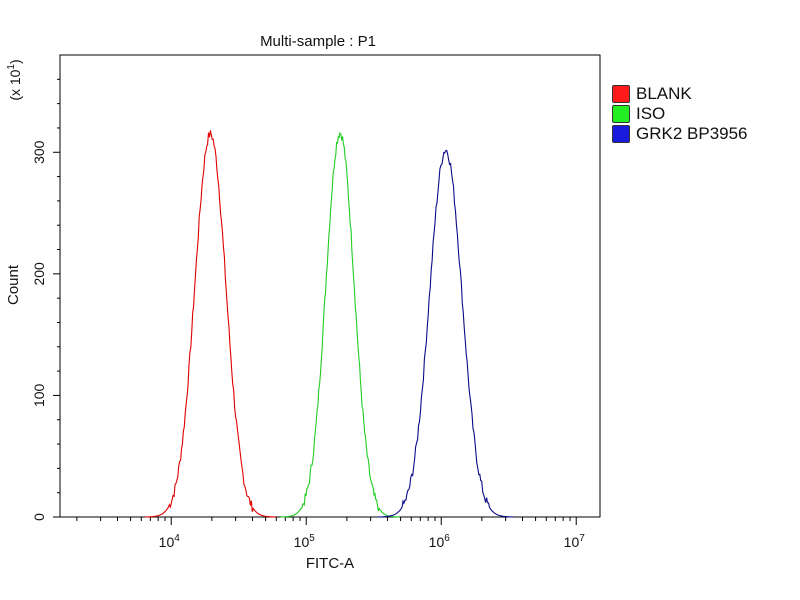 The image size is (800, 600). What do you see at coordinates (170, 541) in the screenshot?
I see `x-tick-label: 10⁴` at bounding box center [170, 541].